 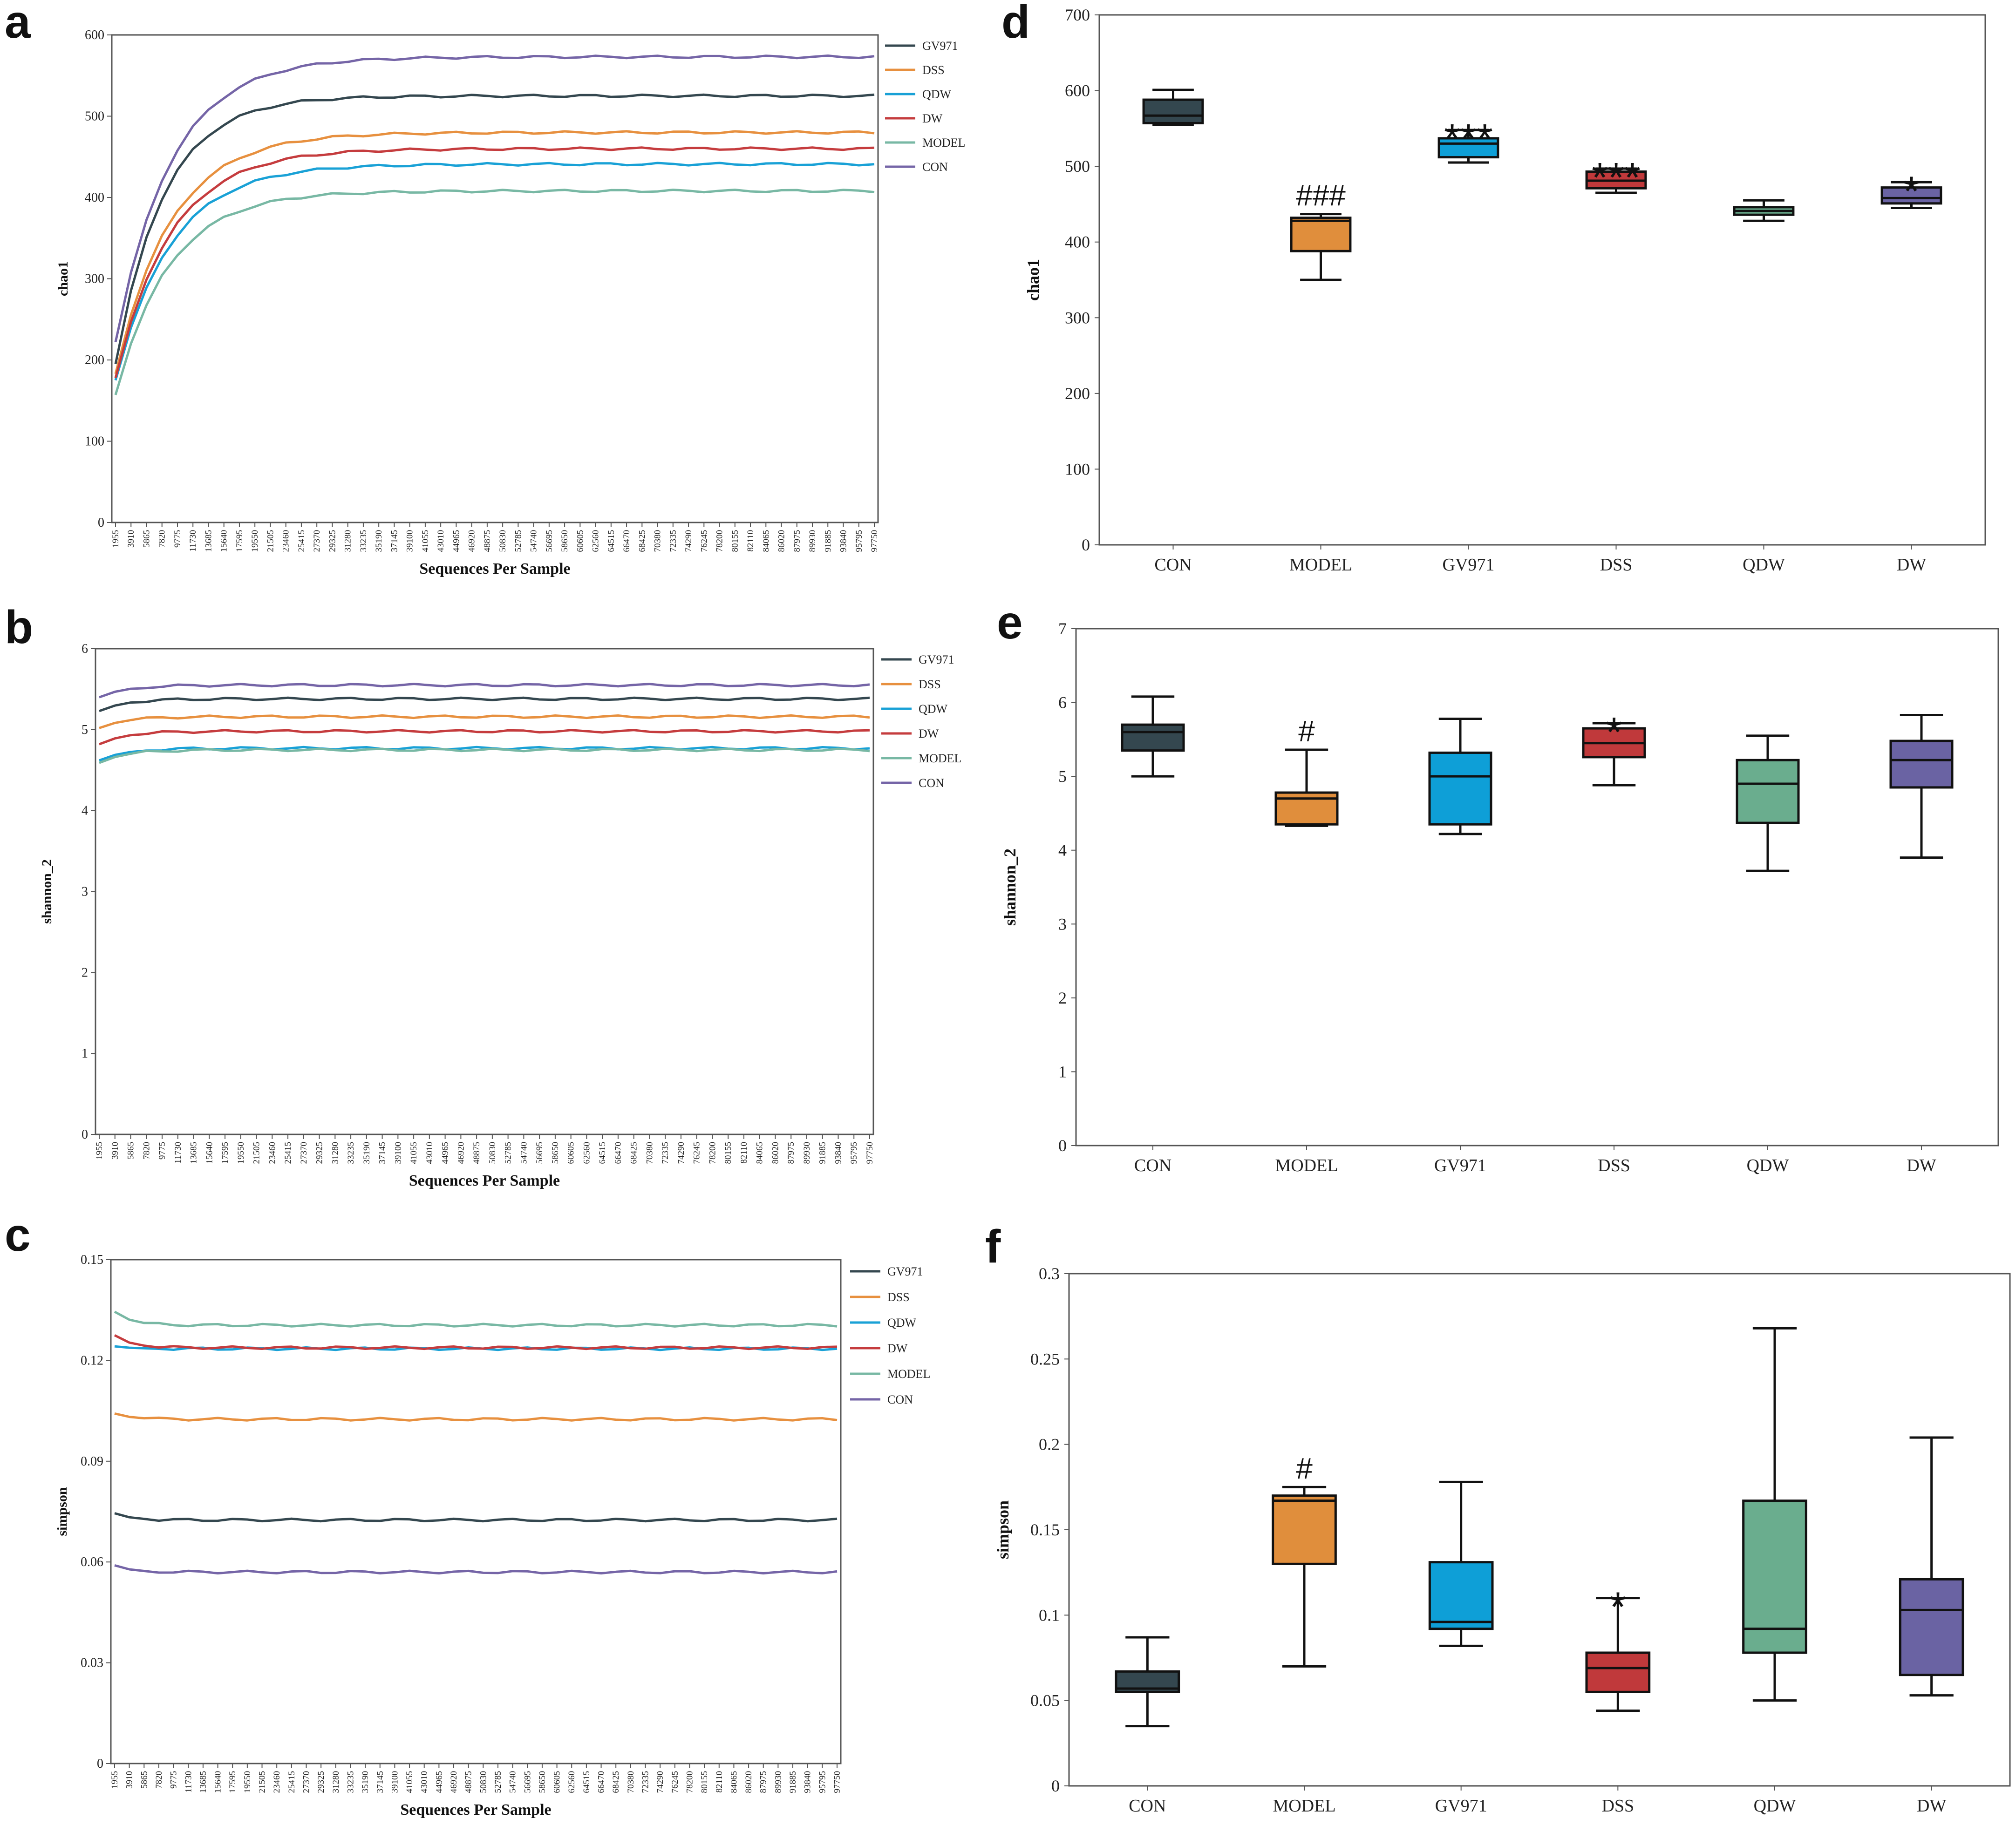 What do you see at coordinates (94, 35) in the screenshot?
I see `y-tick-label: 600` at bounding box center [94, 35].